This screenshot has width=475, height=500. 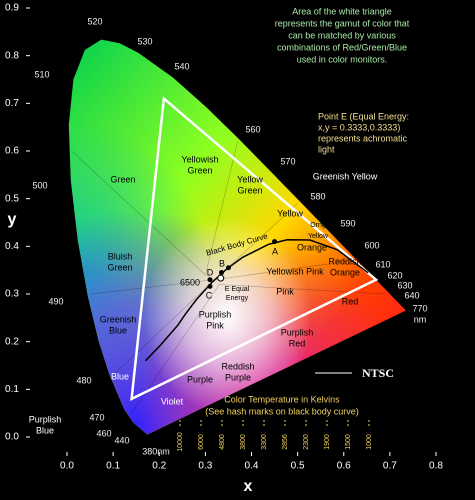 What do you see at coordinates (83, 380) in the screenshot?
I see `wavelength-label: 480` at bounding box center [83, 380].